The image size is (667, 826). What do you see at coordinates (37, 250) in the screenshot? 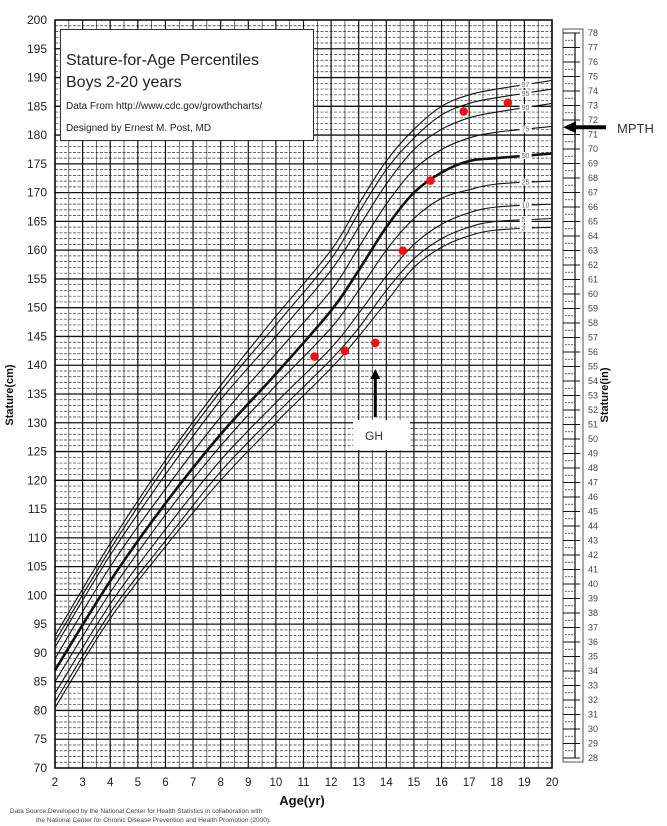
I see `y-tick-label: 160` at bounding box center [37, 250].